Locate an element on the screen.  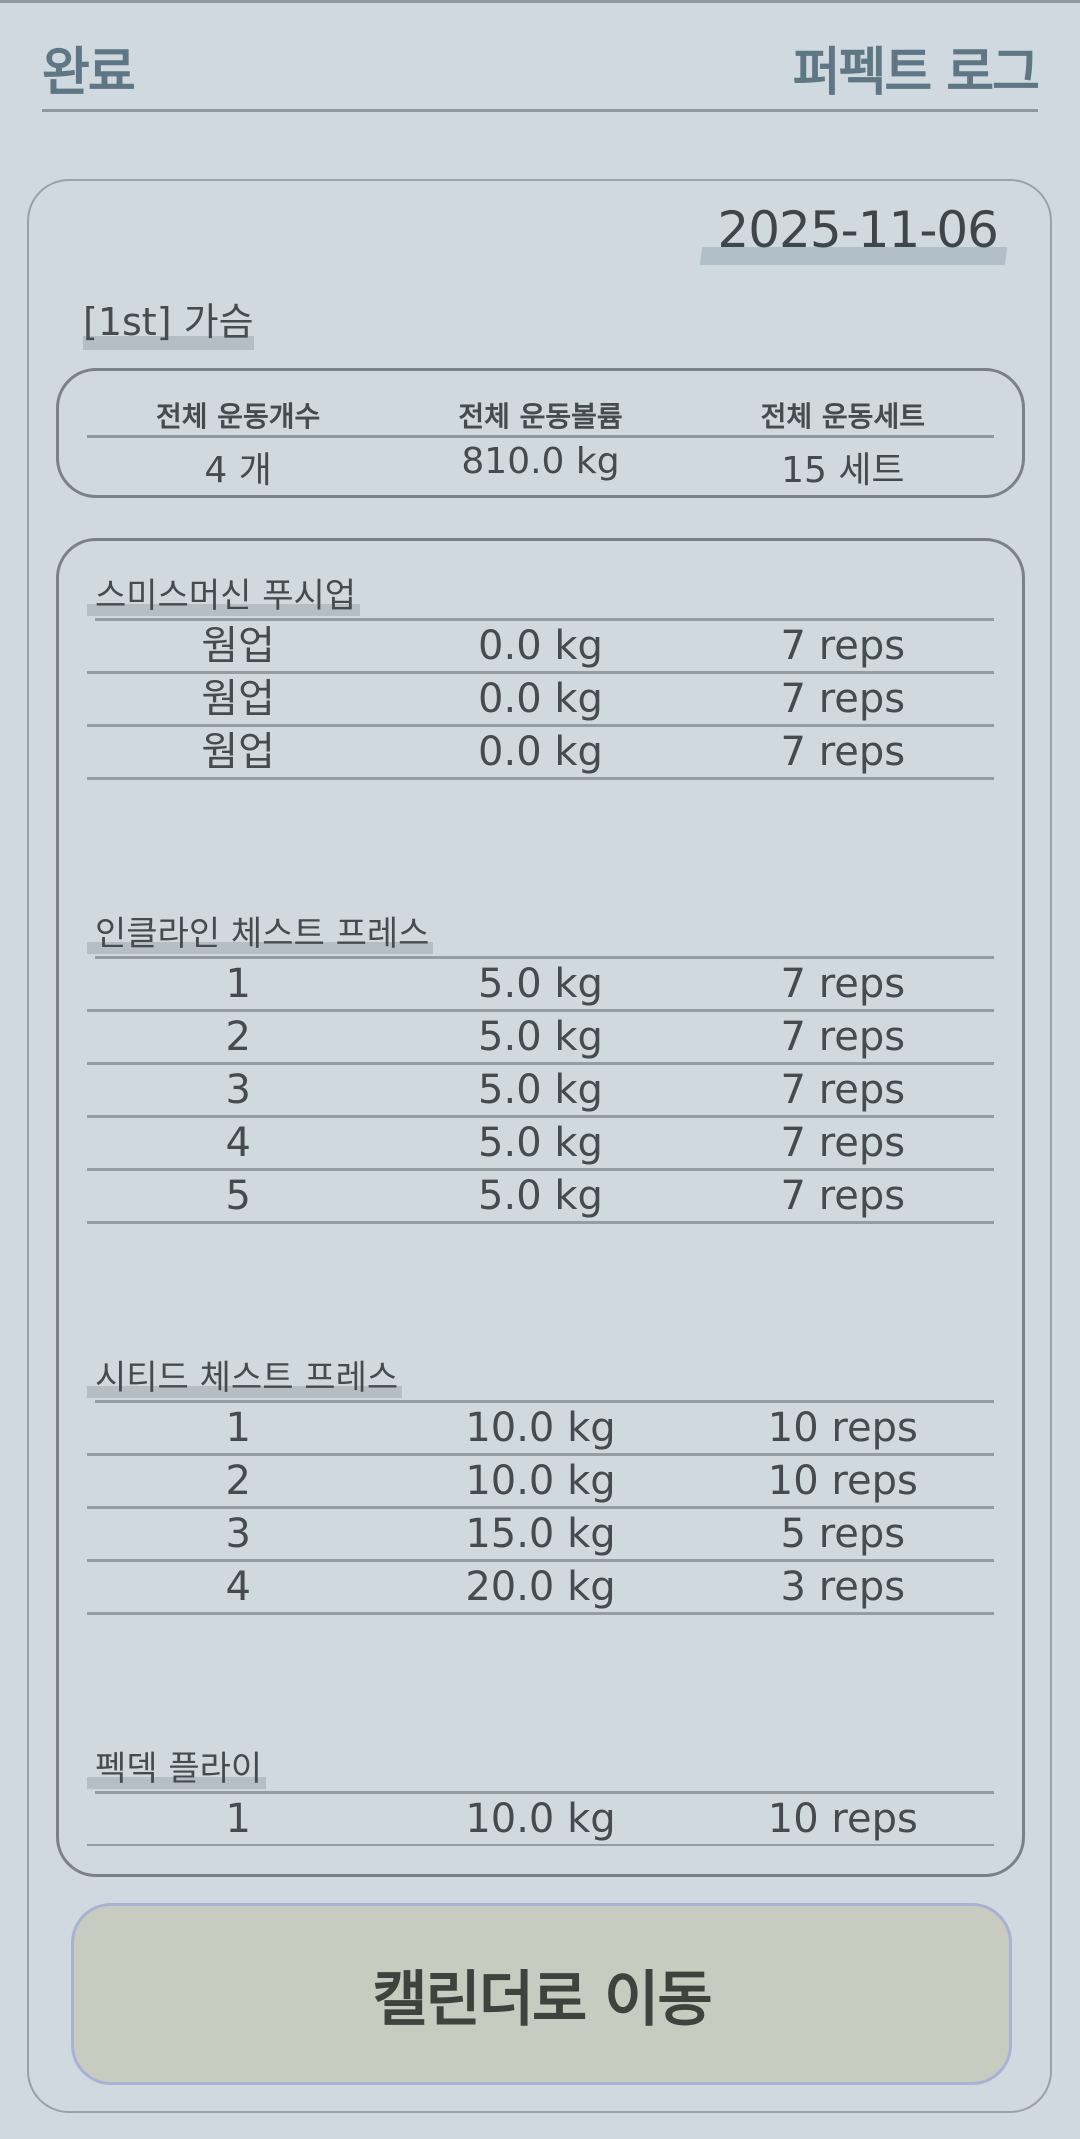
summary-headers: 전체 운동개수 전체 운동볼륨 전체 운동세트 is located at coordinates (540, 416).